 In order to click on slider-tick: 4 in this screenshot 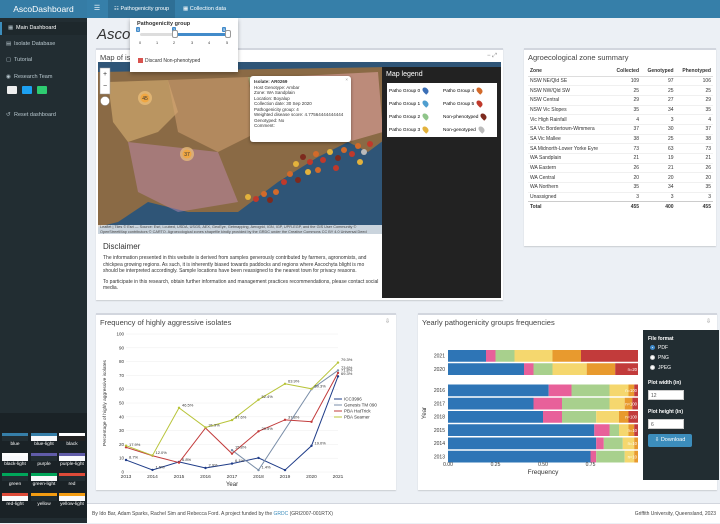, I will do `click(209, 43)`.